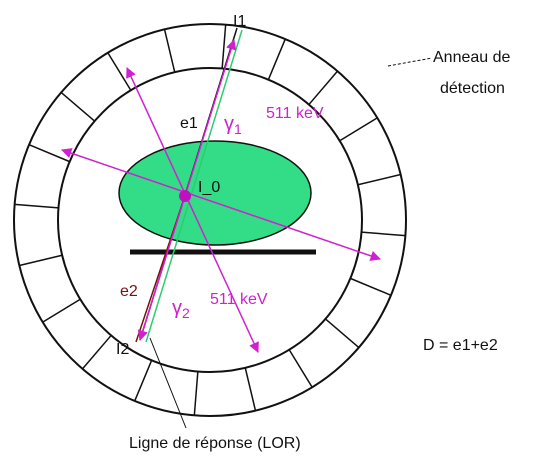 The height and width of the screenshot is (464, 550). I want to click on lor-pointer, so click(168, 383).